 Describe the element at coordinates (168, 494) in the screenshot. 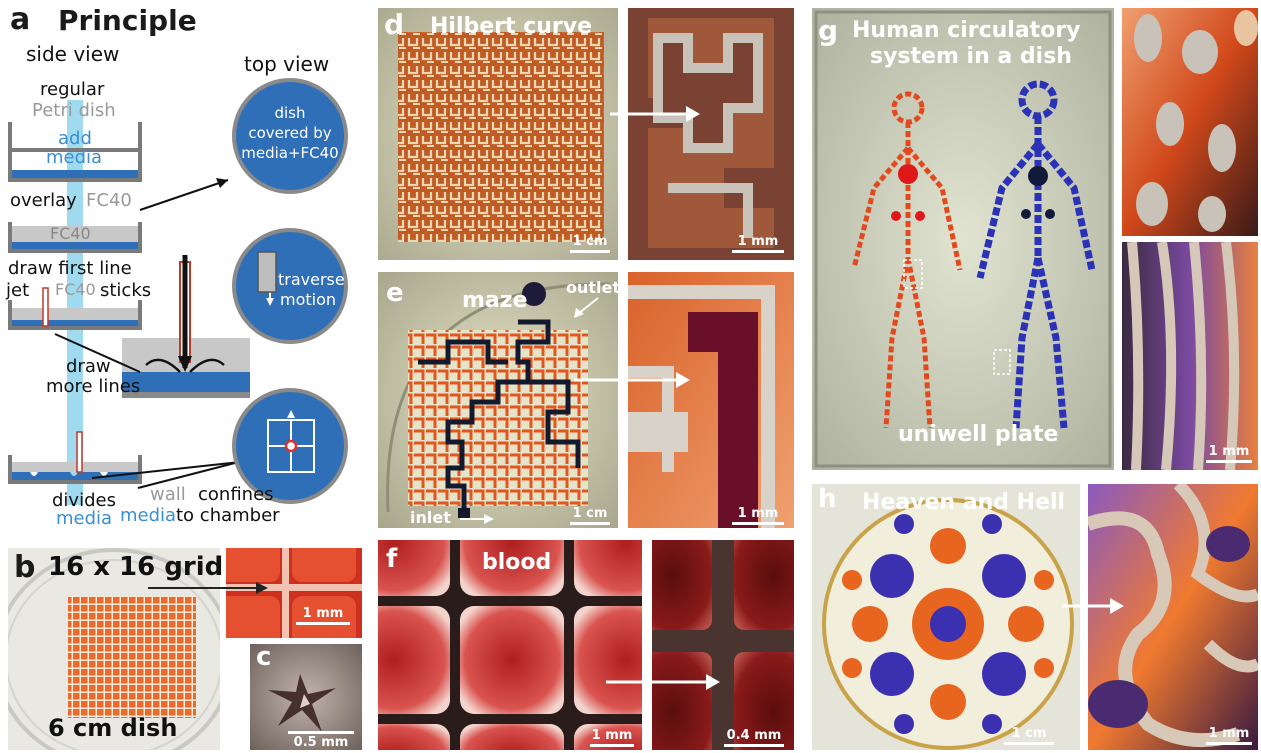

I see `wall-label: wall` at that location.